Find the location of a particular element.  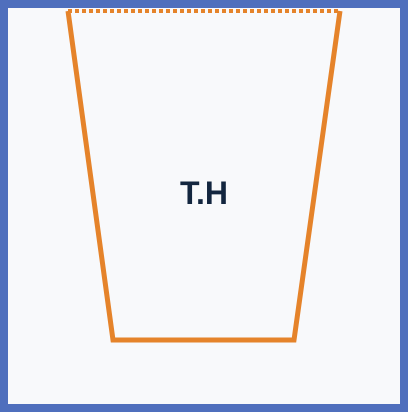

shape-label: T.H is located at coordinates (204, 193).